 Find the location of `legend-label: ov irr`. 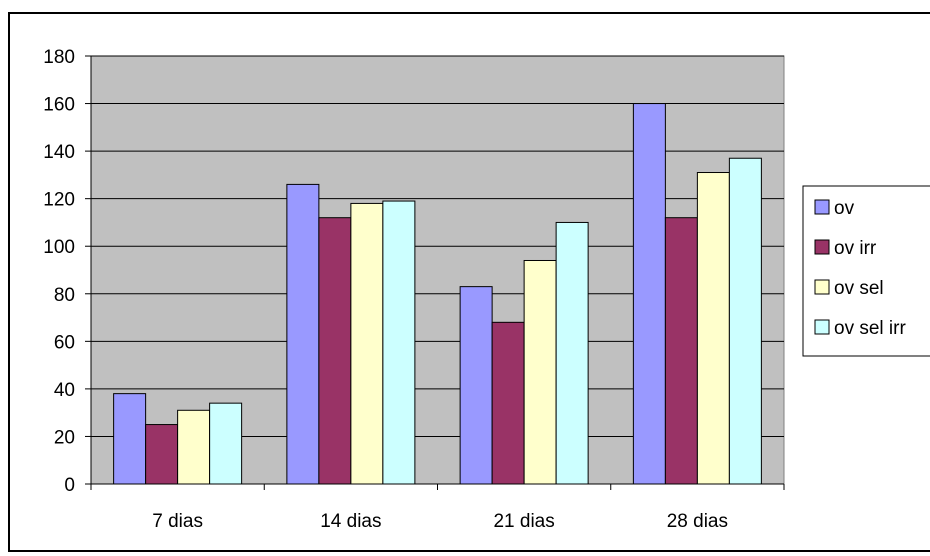

legend-label: ov irr is located at coordinates (855, 248).